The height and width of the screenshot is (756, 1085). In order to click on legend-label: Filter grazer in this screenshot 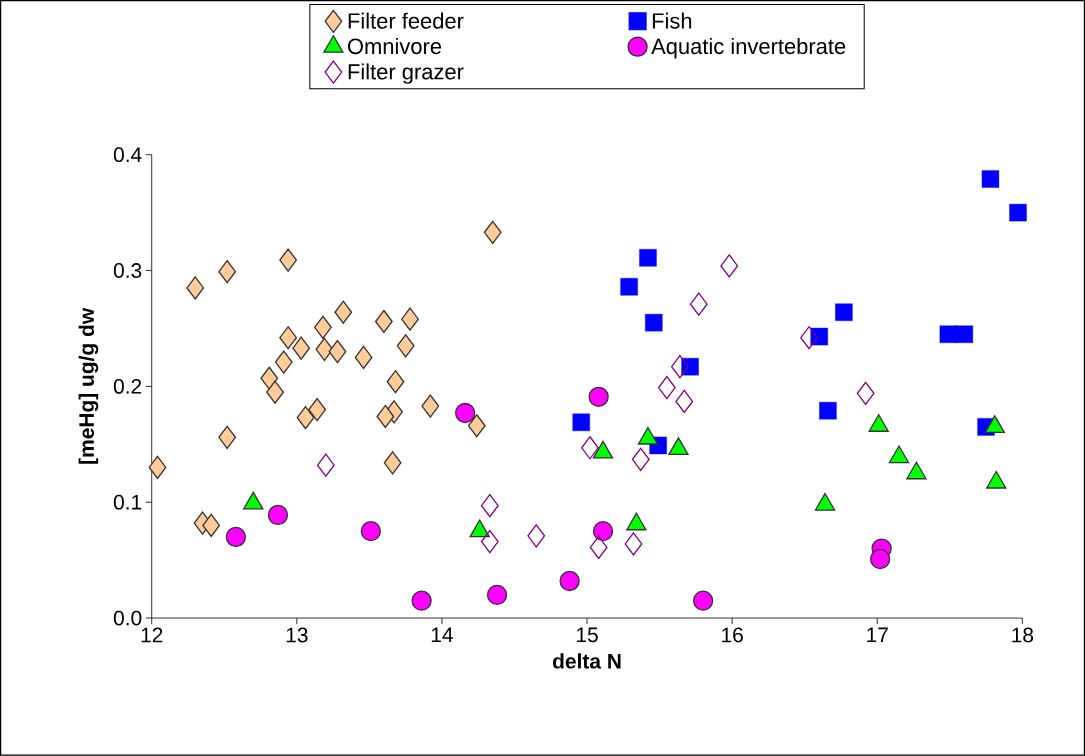, I will do `click(406, 73)`.